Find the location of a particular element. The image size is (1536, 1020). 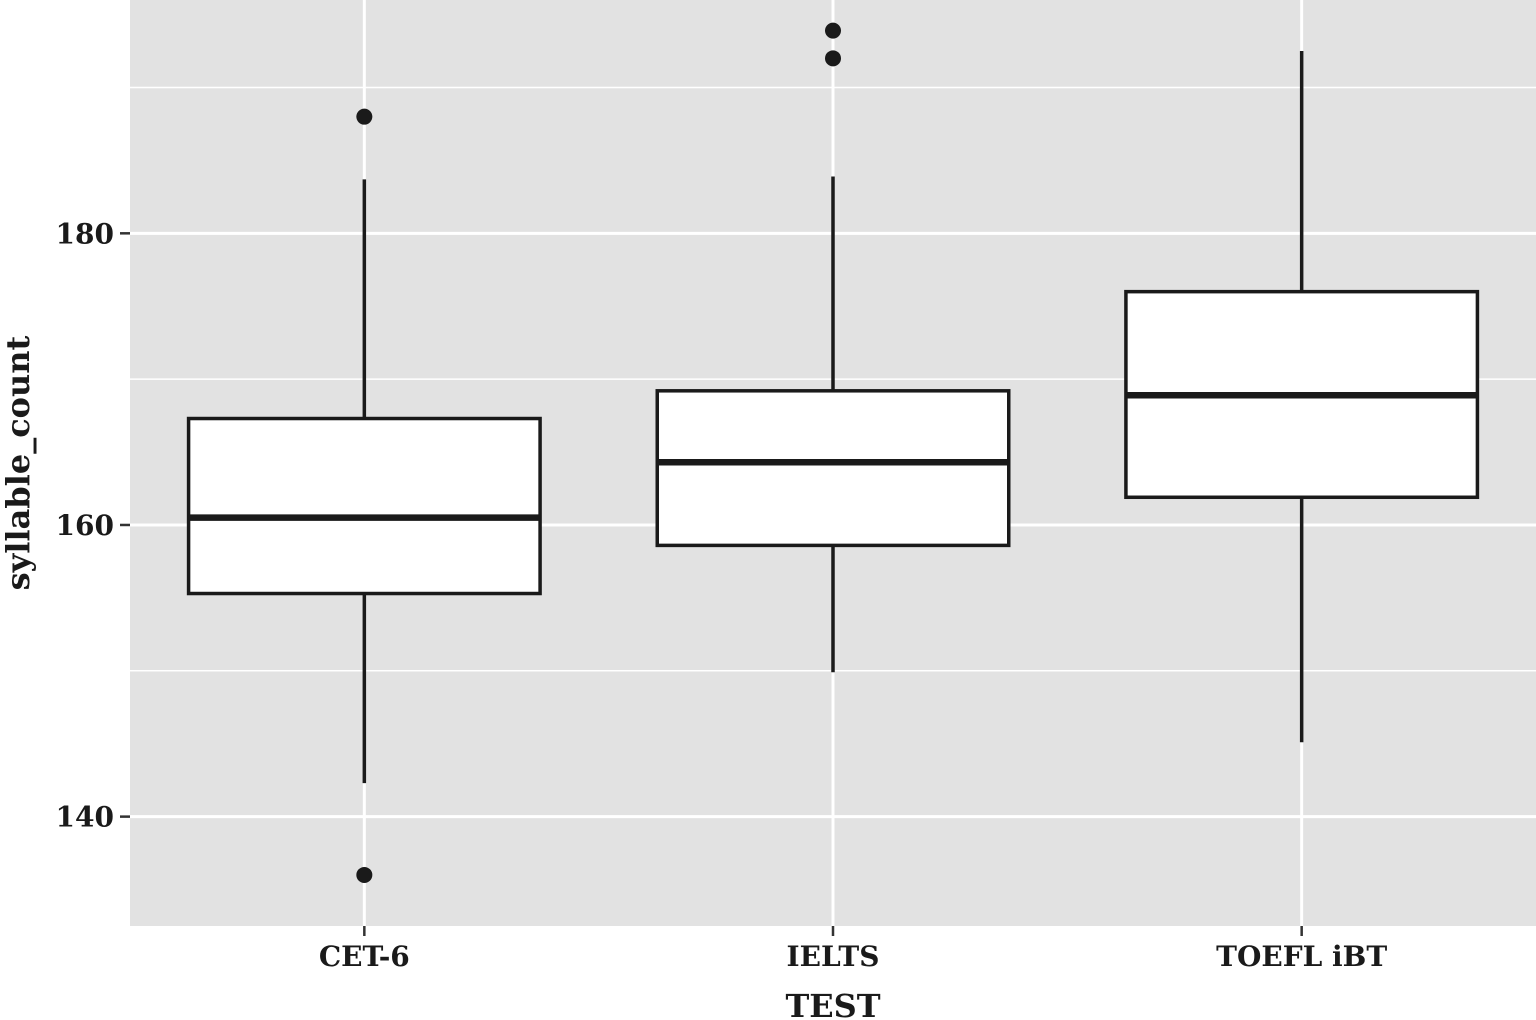

box-ielts is located at coordinates (833, 347).